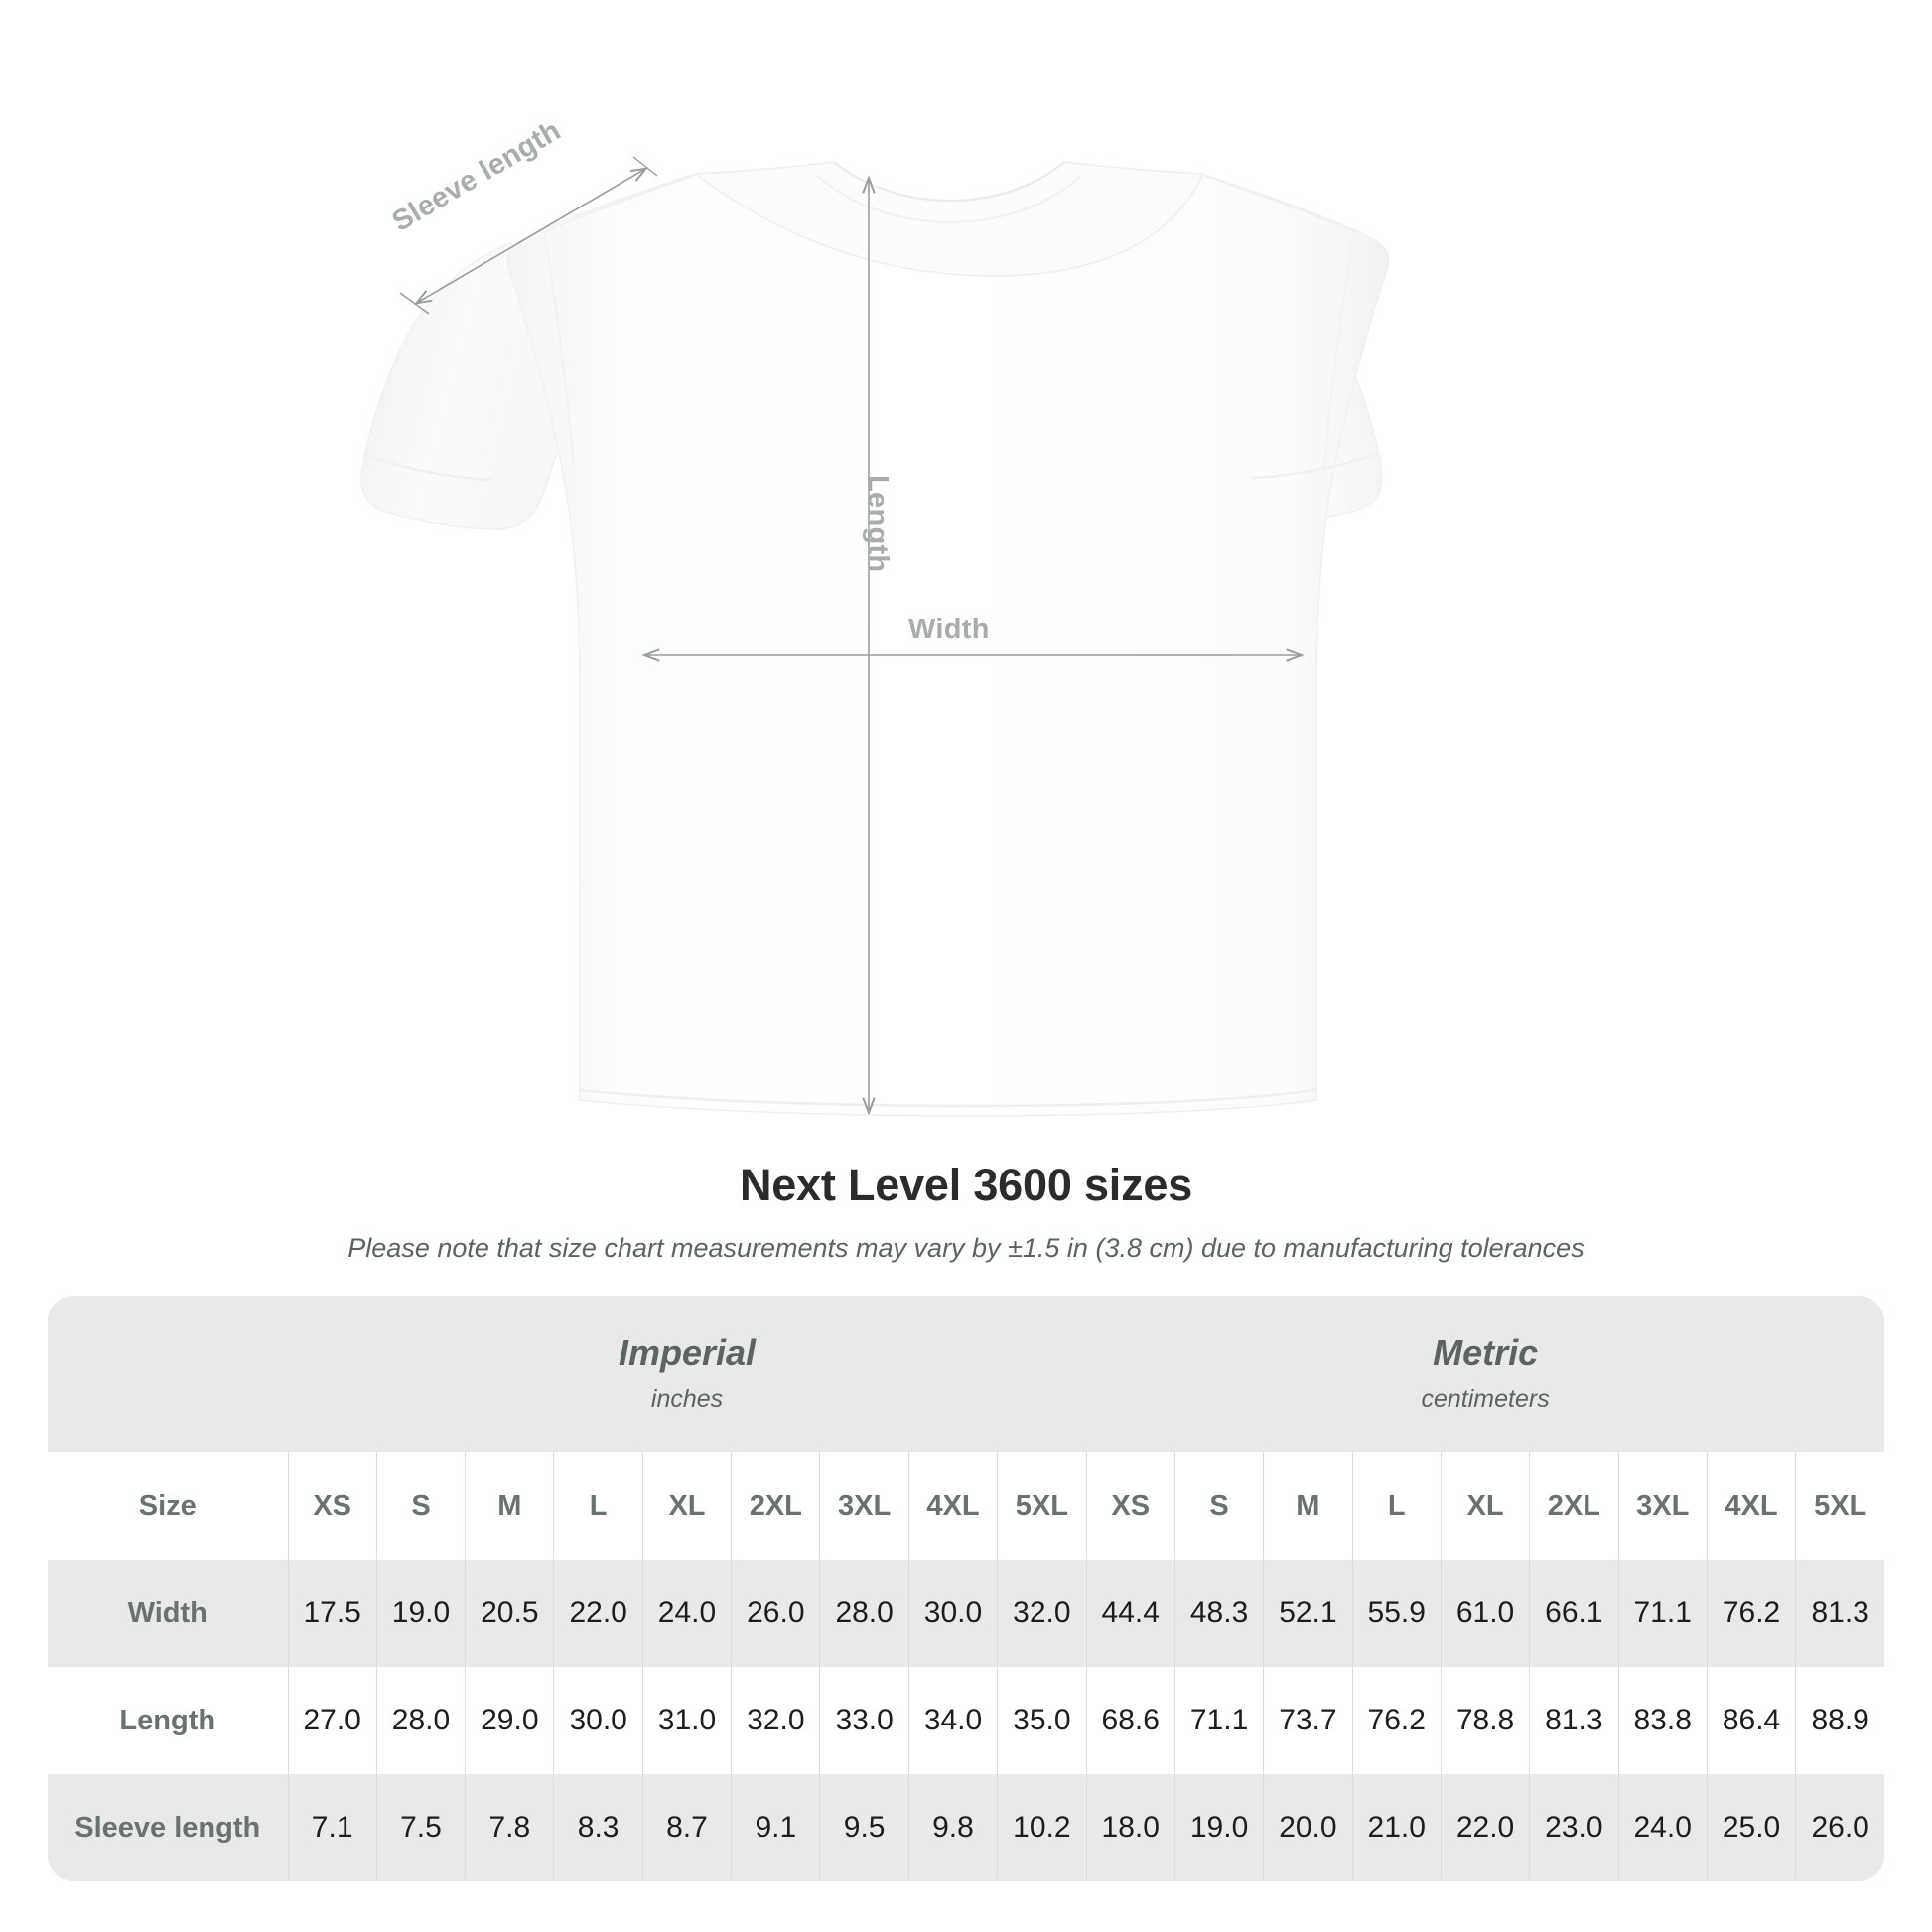 Image resolution: width=1932 pixels, height=1932 pixels. What do you see at coordinates (168, 1506) in the screenshot?
I see `row-label-size: Size` at bounding box center [168, 1506].